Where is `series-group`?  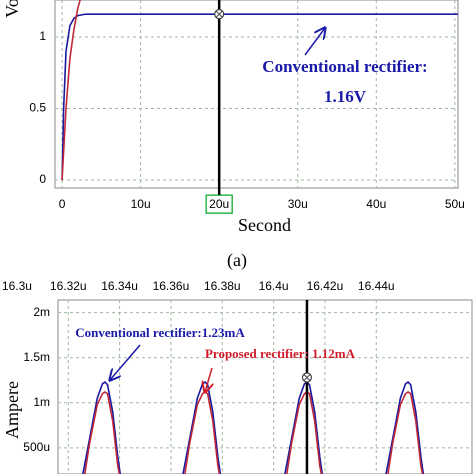 series-group is located at coordinates (253, 427).